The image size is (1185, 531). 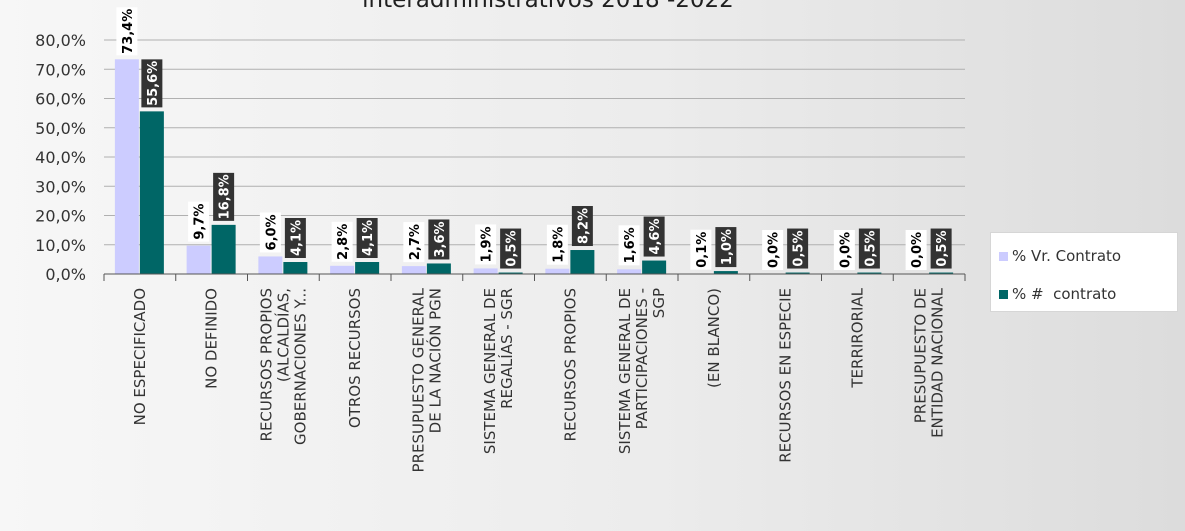 What do you see at coordinates (60, 157) in the screenshot?
I see `y-tick-label: 40,0%` at bounding box center [60, 157].